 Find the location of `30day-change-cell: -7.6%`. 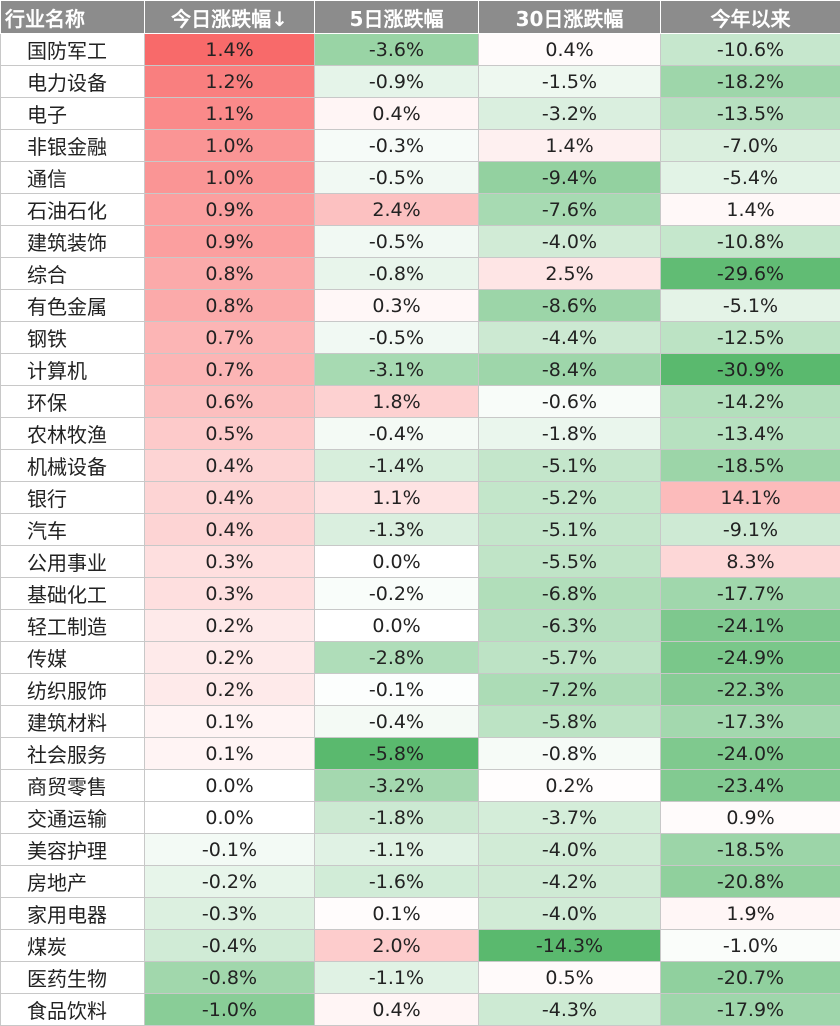

30day-change-cell: -7.6% is located at coordinates (570, 210).